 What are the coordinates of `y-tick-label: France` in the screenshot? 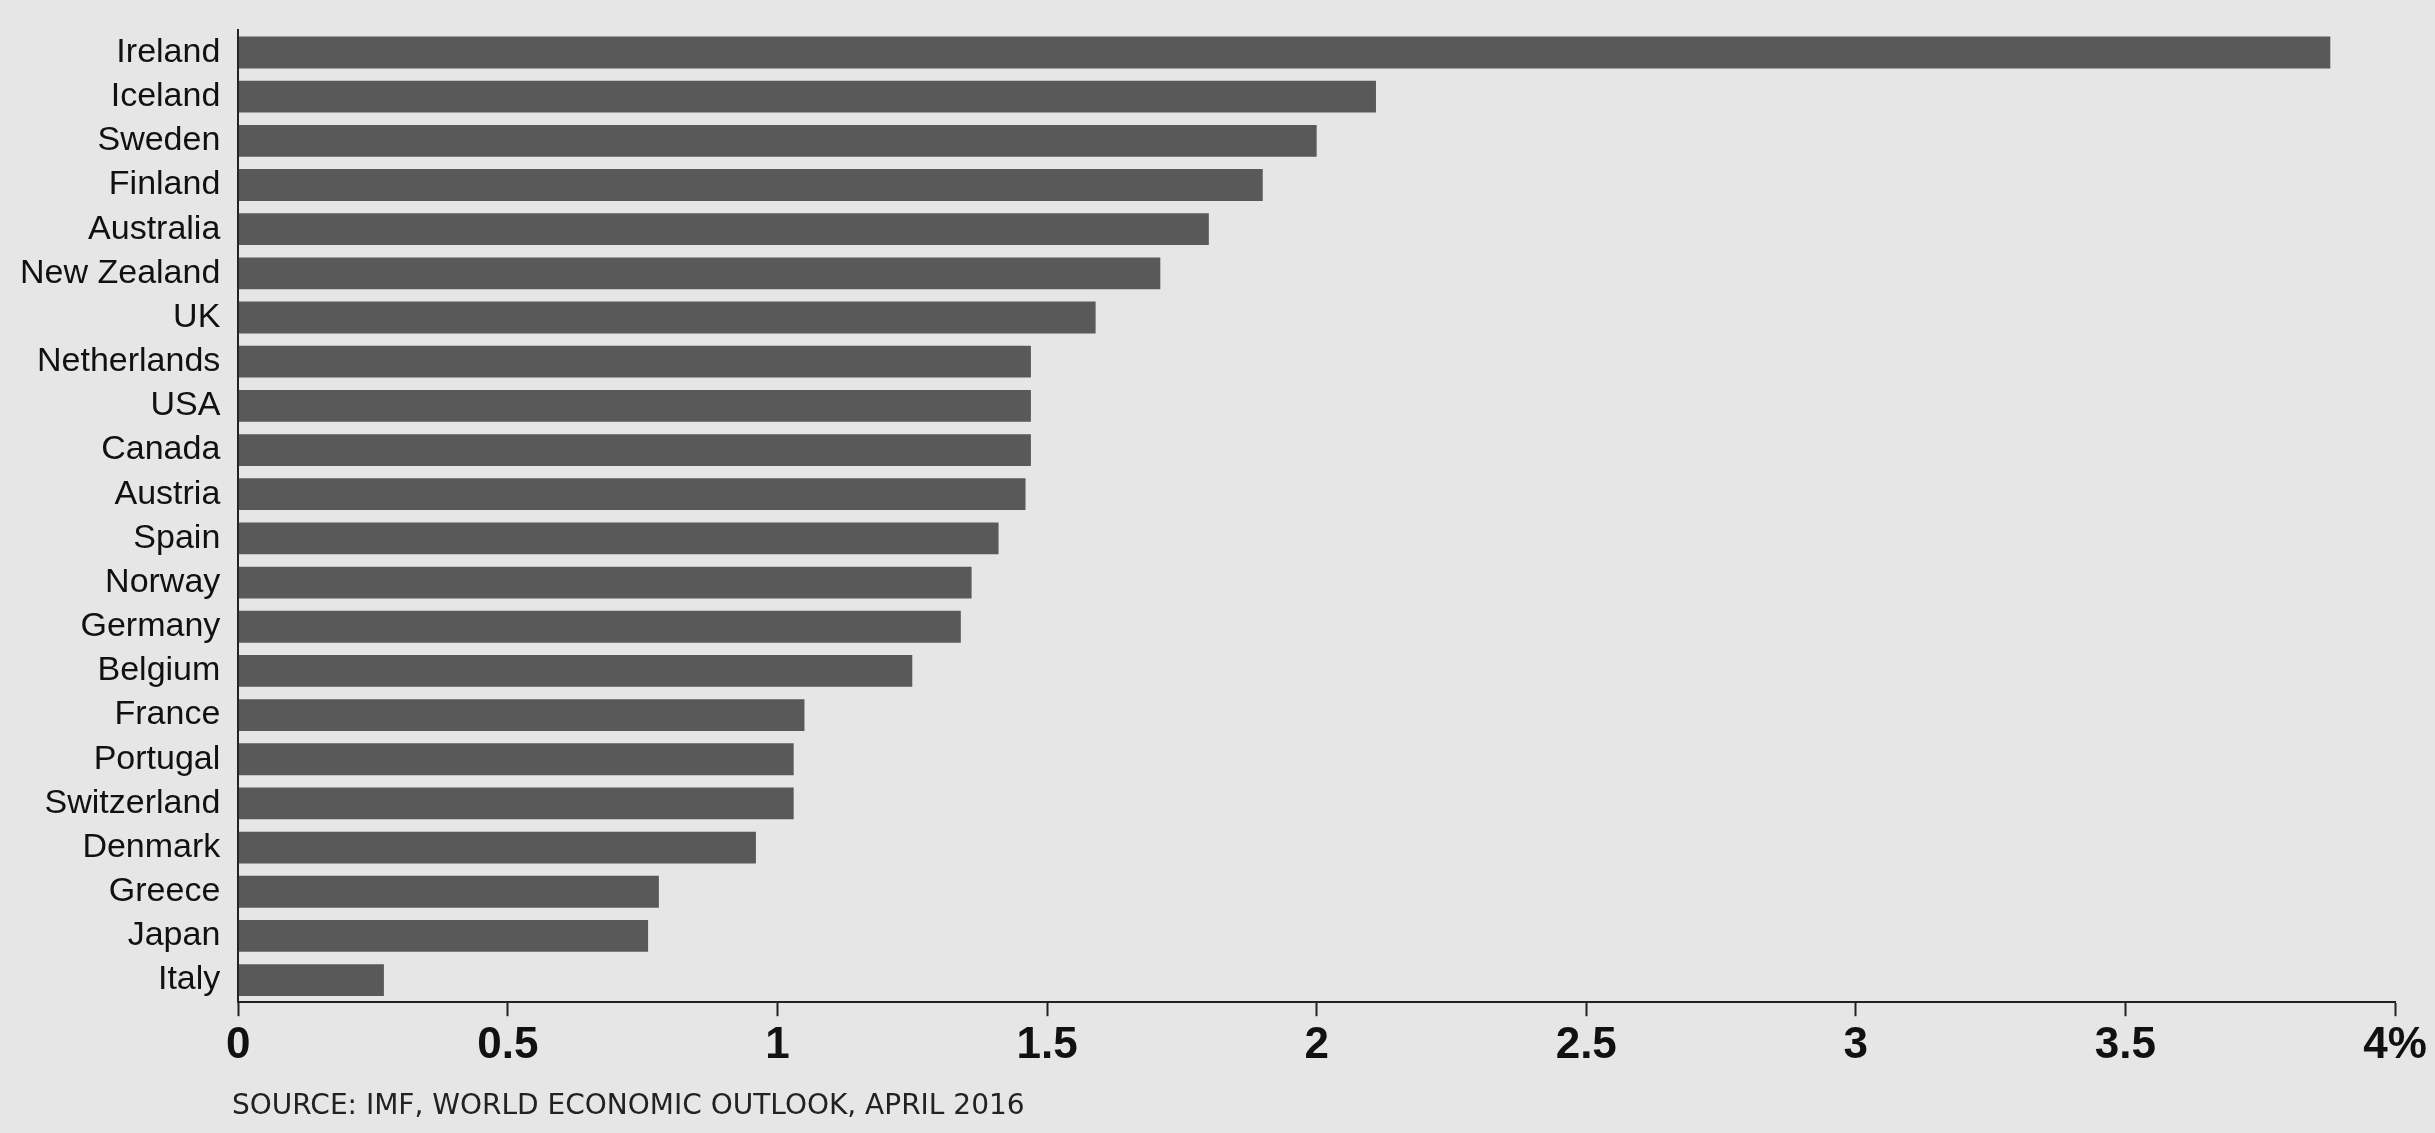 It's located at (167, 712).